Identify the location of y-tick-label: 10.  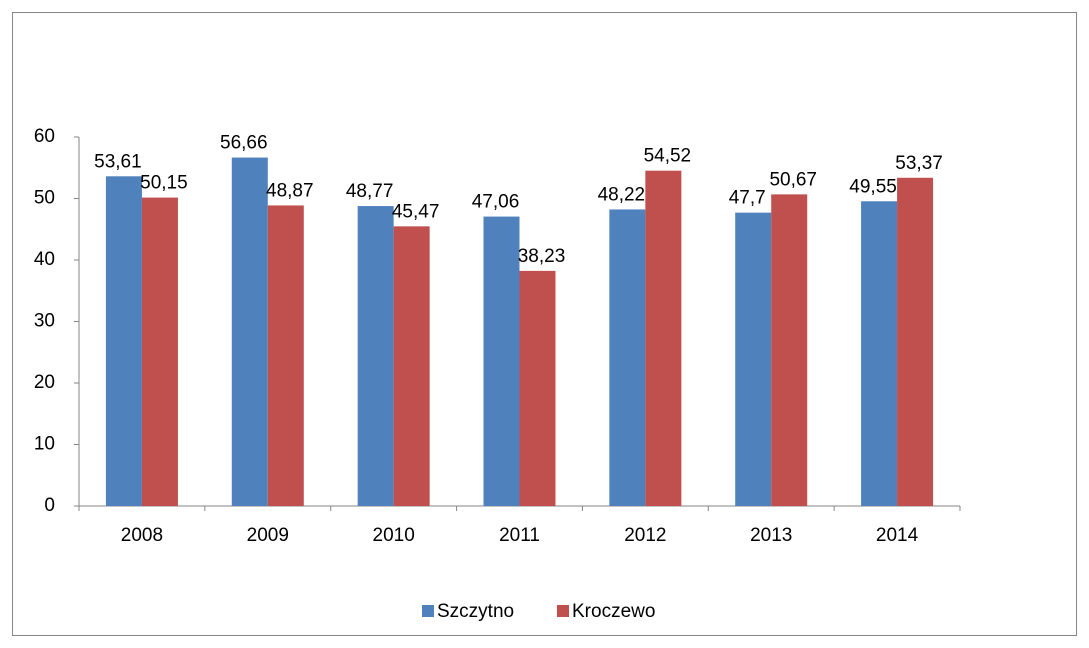
(44, 444).